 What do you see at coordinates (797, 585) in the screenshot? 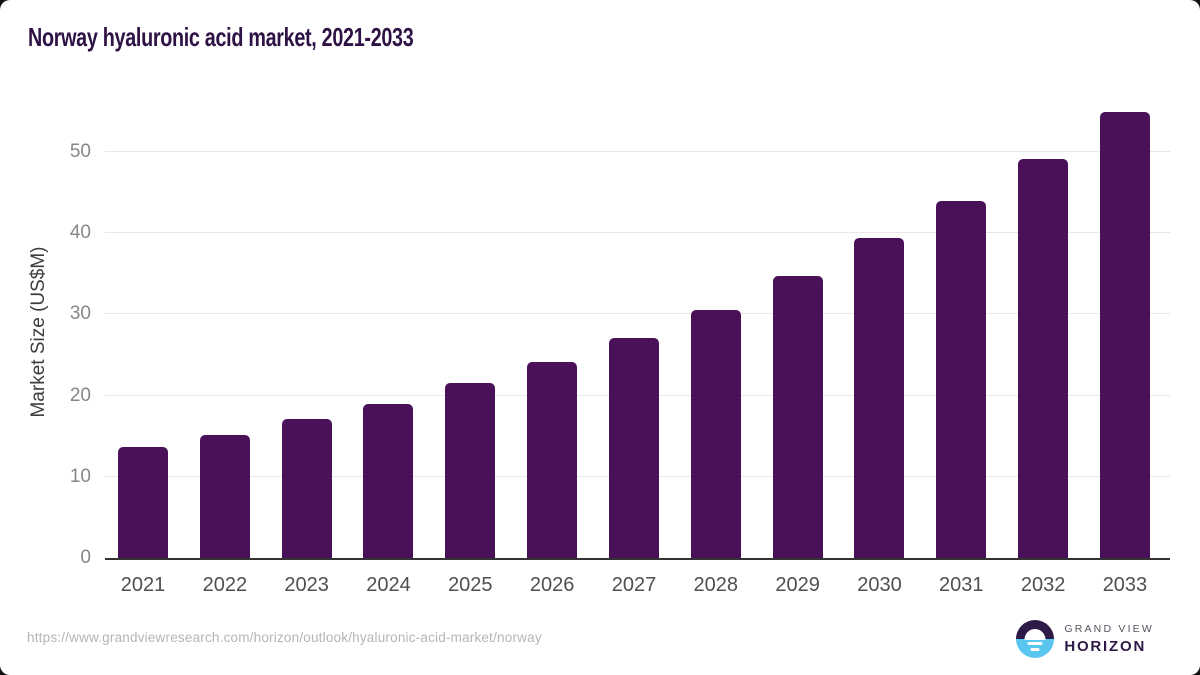
I see `x-tick-label: 2029` at bounding box center [797, 585].